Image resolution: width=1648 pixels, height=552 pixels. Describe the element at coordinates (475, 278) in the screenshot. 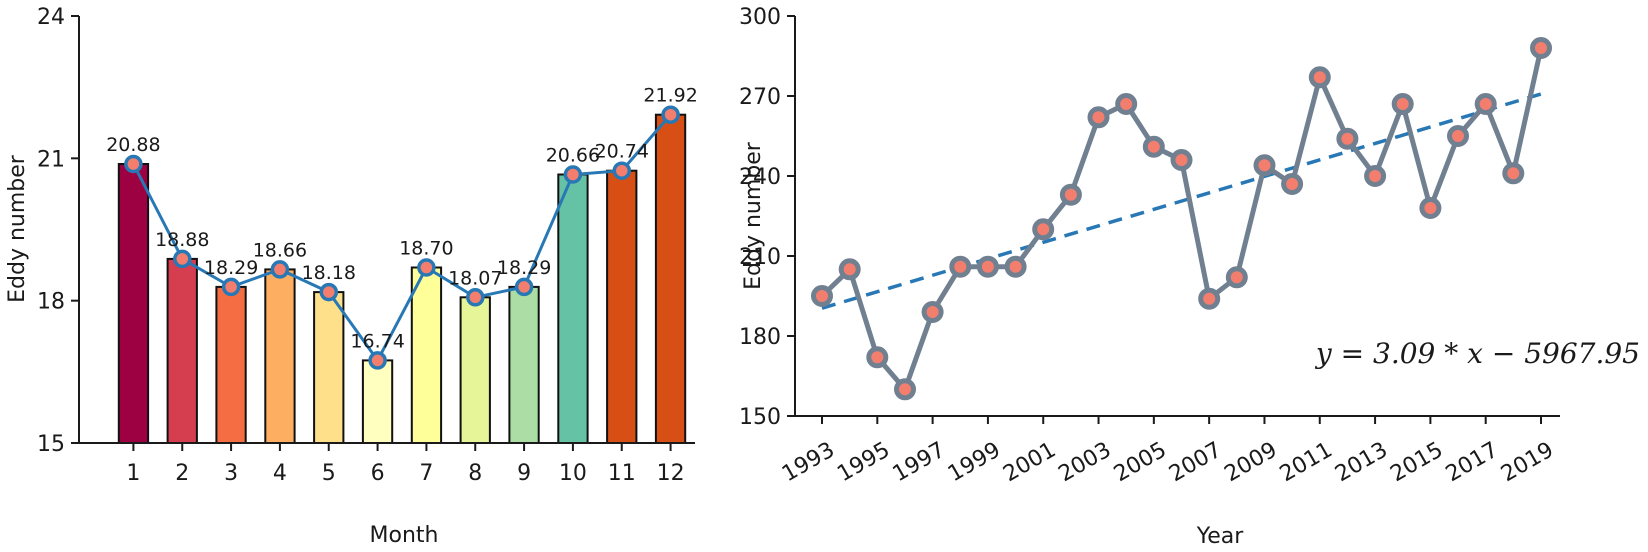

I see `data-label-month-8: 18.07` at that location.